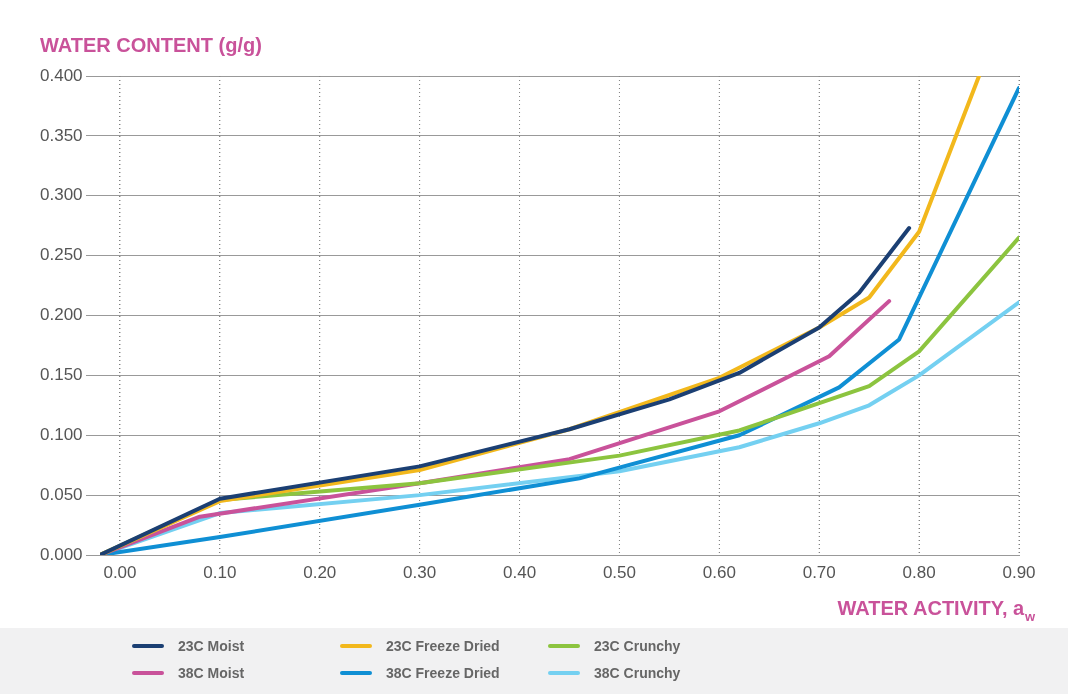 The image size is (1068, 694). Describe the element at coordinates (420, 572) in the screenshot. I see `x-tick-label: 0.30` at that location.